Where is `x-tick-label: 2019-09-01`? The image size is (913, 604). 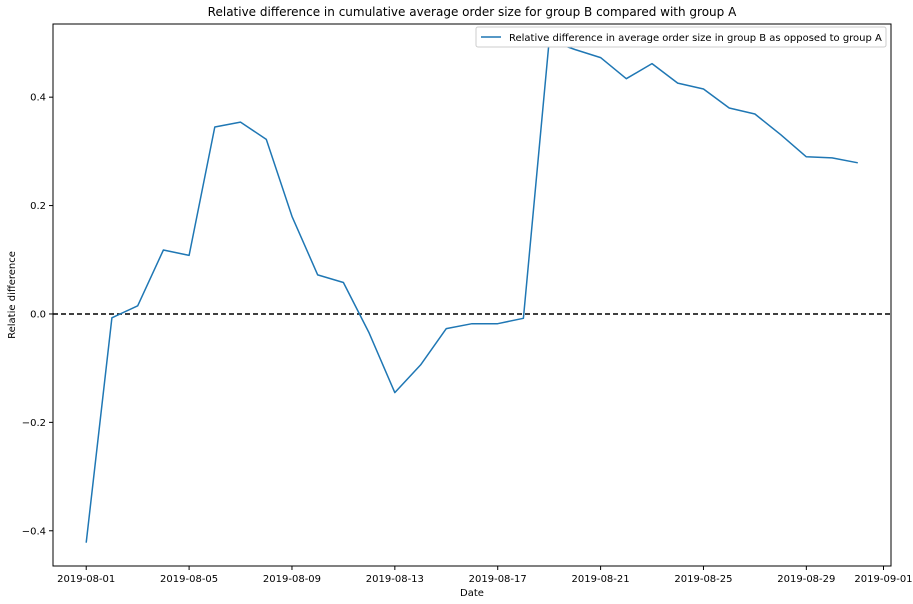 x-tick-label: 2019-09-01 is located at coordinates (883, 579).